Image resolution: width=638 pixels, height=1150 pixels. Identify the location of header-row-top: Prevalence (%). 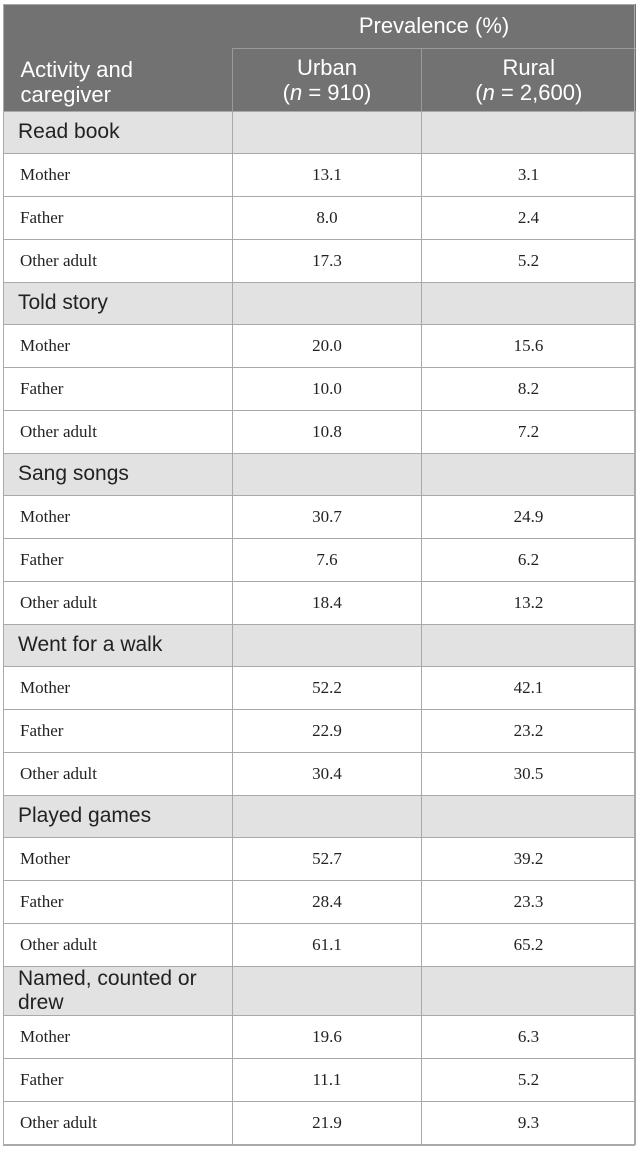
(319, 26).